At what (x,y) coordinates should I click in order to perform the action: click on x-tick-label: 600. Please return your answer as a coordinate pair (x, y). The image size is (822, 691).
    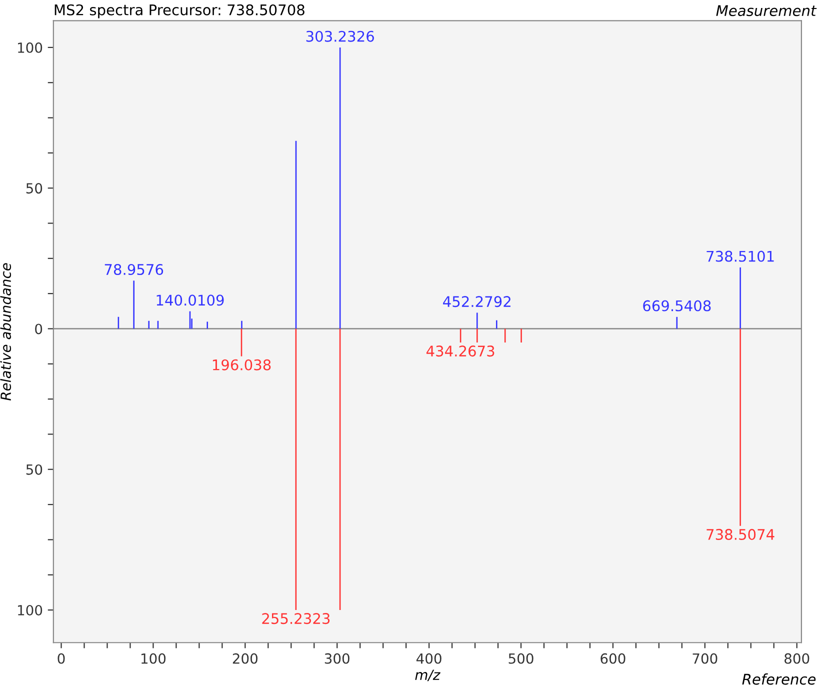
    Looking at the image, I should click on (613, 658).